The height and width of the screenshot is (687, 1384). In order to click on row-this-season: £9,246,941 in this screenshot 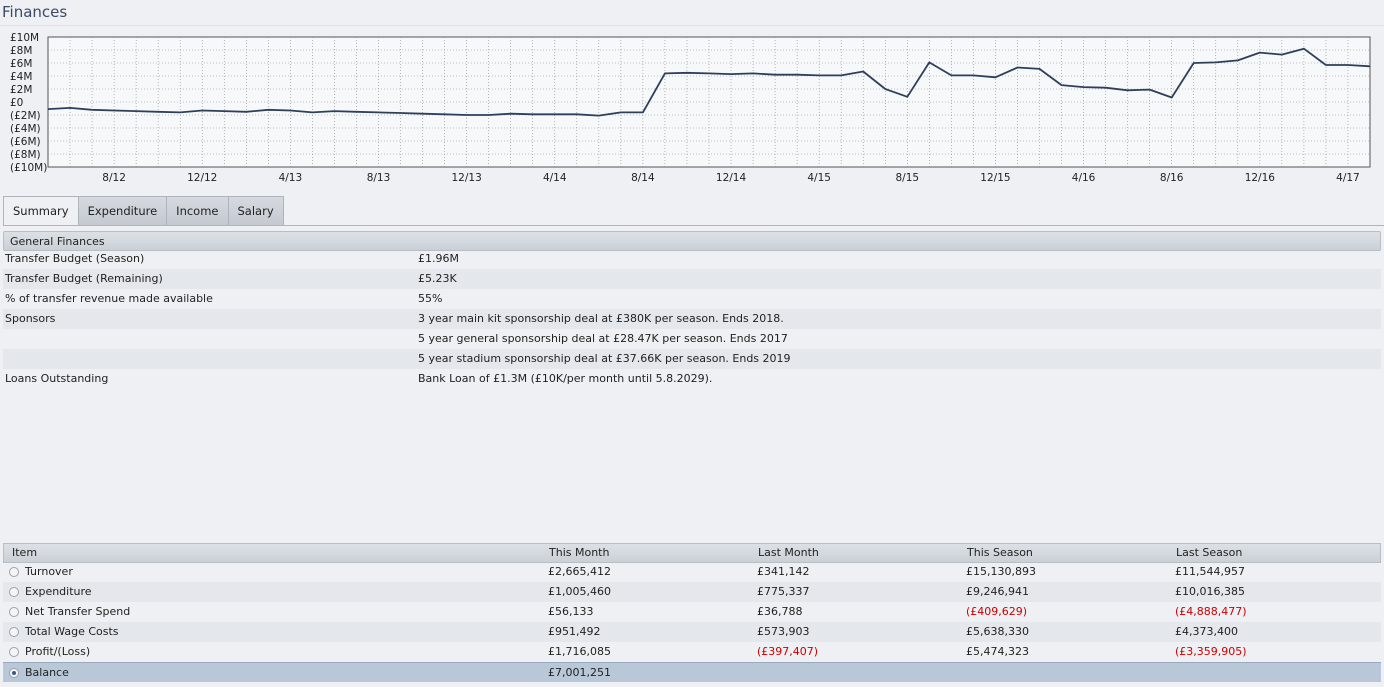, I will do `click(997, 591)`.